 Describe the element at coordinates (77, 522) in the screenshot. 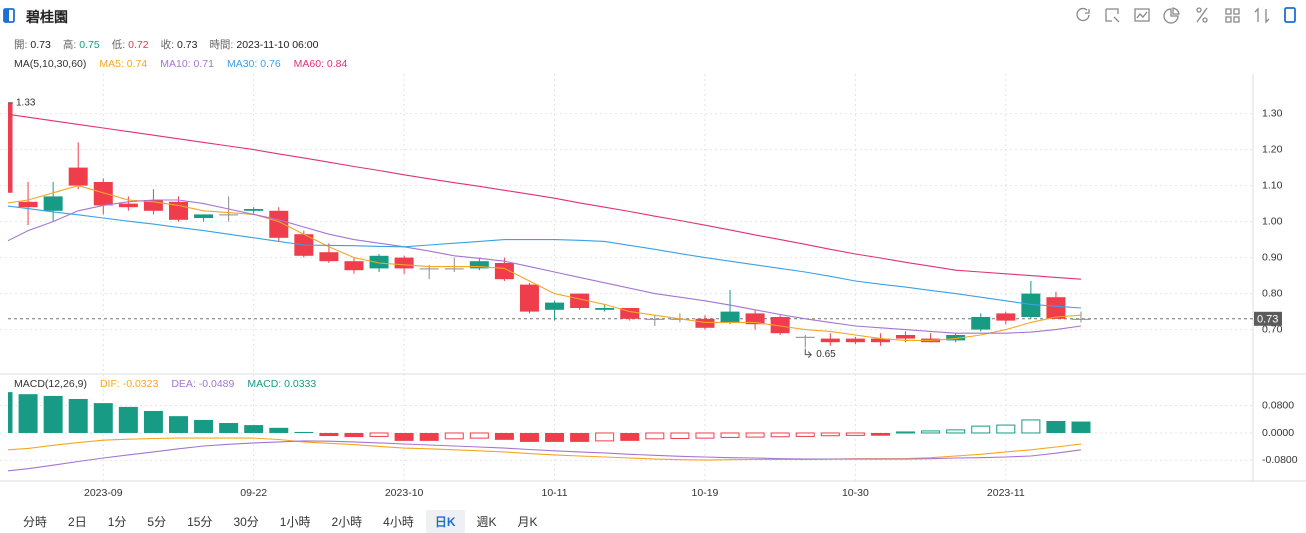

I see `period-tab: 2日` at that location.